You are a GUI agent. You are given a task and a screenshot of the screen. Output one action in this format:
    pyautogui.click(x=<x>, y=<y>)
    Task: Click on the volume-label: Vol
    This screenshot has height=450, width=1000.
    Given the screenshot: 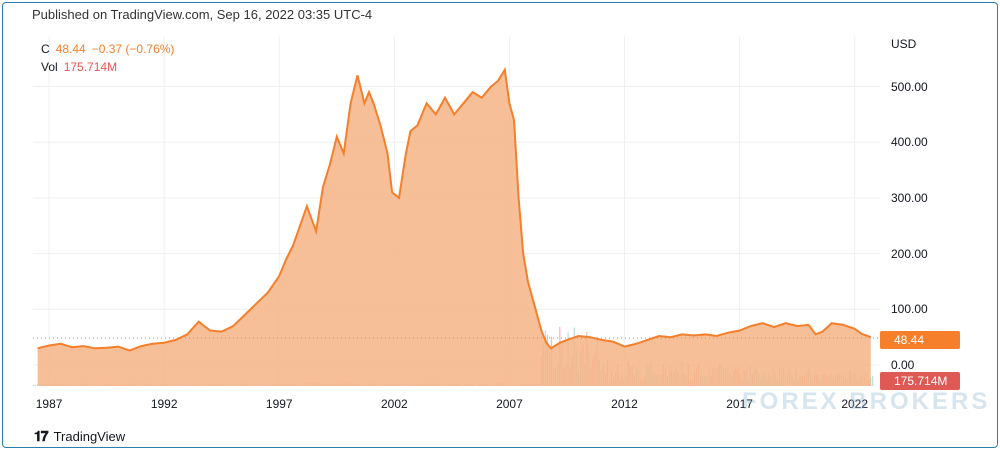 What is the action you would take?
    pyautogui.click(x=49, y=67)
    